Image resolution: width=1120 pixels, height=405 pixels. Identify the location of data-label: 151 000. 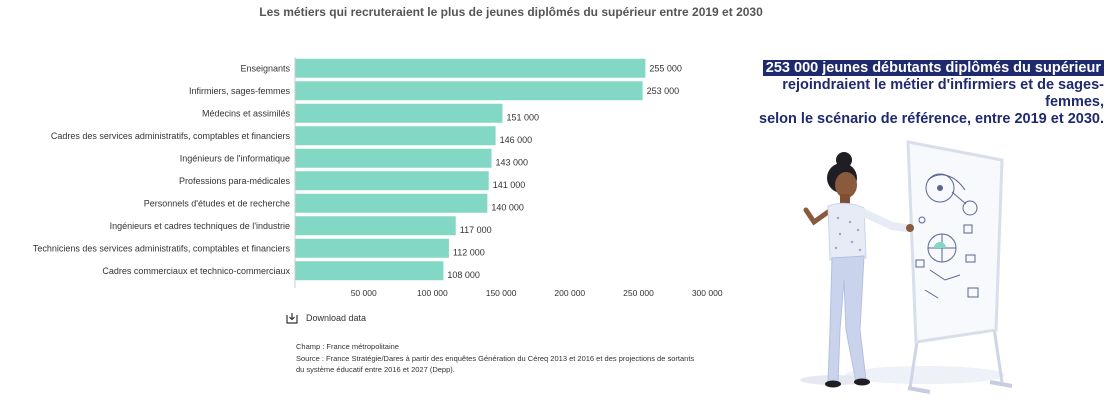
(522, 117).